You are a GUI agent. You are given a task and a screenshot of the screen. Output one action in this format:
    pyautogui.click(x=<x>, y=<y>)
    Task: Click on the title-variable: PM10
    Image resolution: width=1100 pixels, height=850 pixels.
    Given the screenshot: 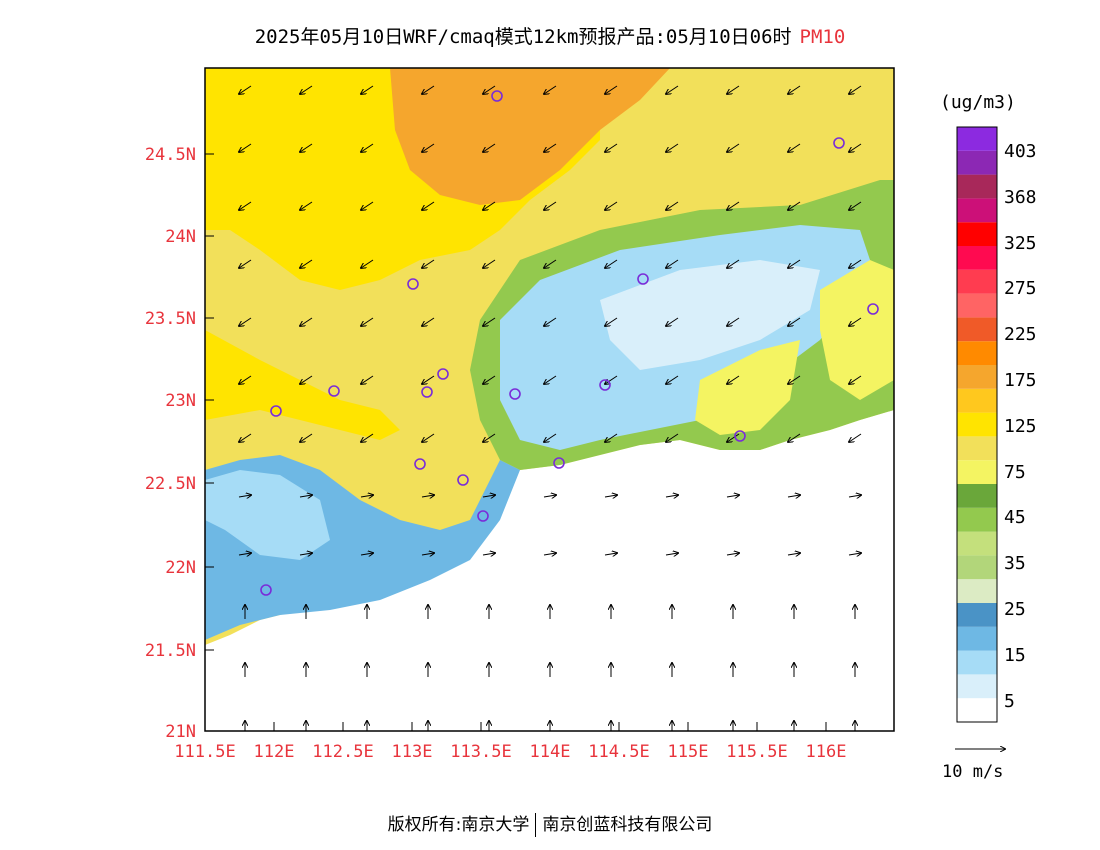 What is the action you would take?
    pyautogui.click(x=822, y=37)
    